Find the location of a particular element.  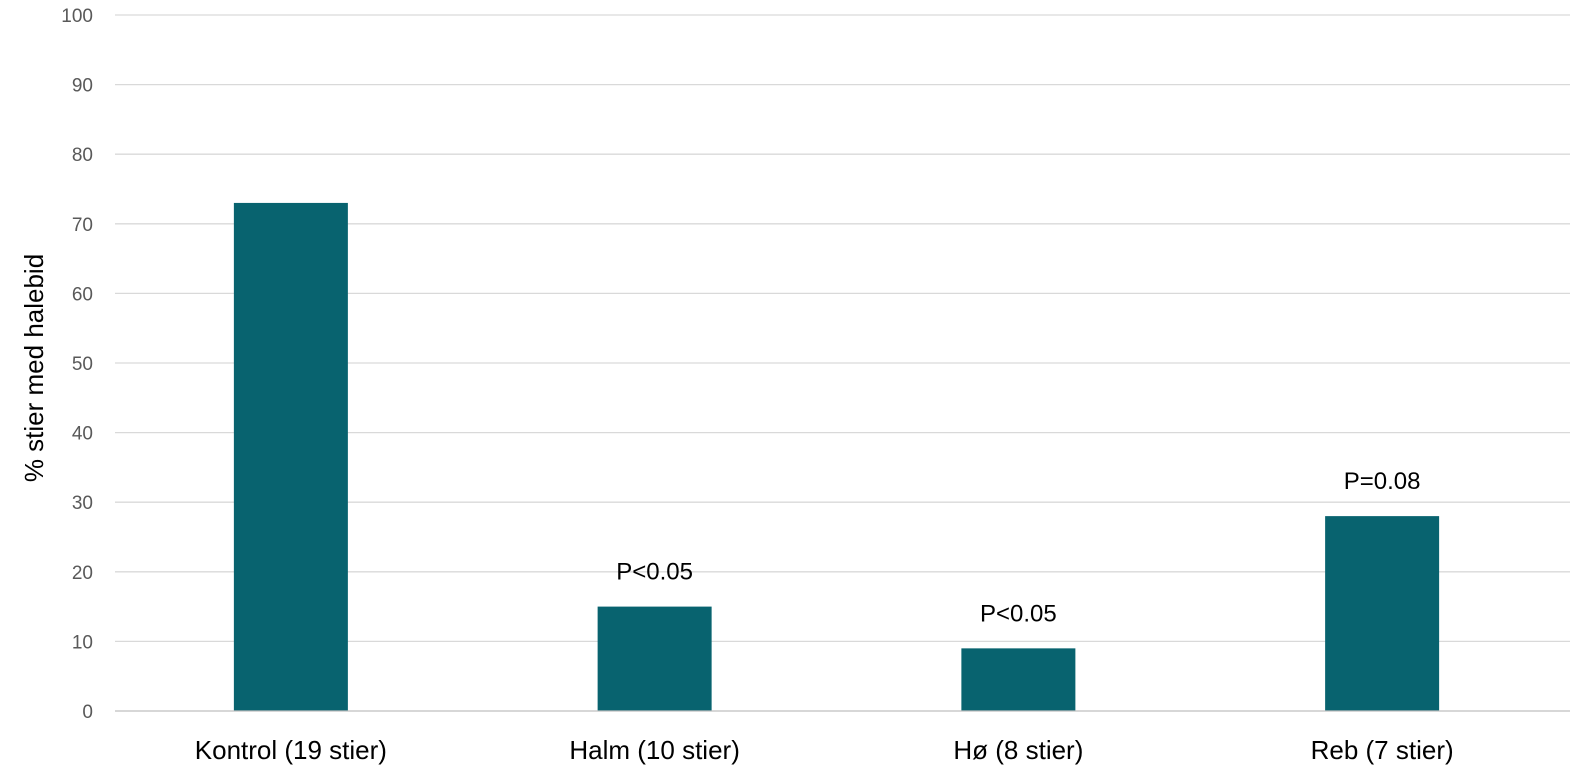

y-axis-label: % stier med halebid is located at coordinates (34, 368).